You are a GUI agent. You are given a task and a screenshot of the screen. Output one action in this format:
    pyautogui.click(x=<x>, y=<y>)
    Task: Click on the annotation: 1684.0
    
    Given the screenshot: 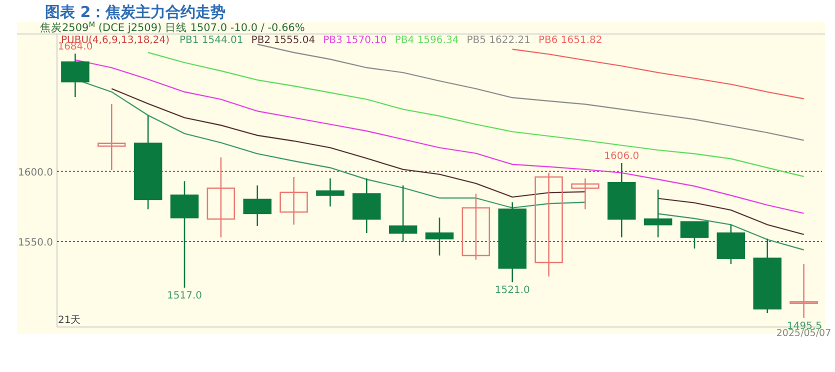 What is the action you would take?
    pyautogui.click(x=75, y=47)
    